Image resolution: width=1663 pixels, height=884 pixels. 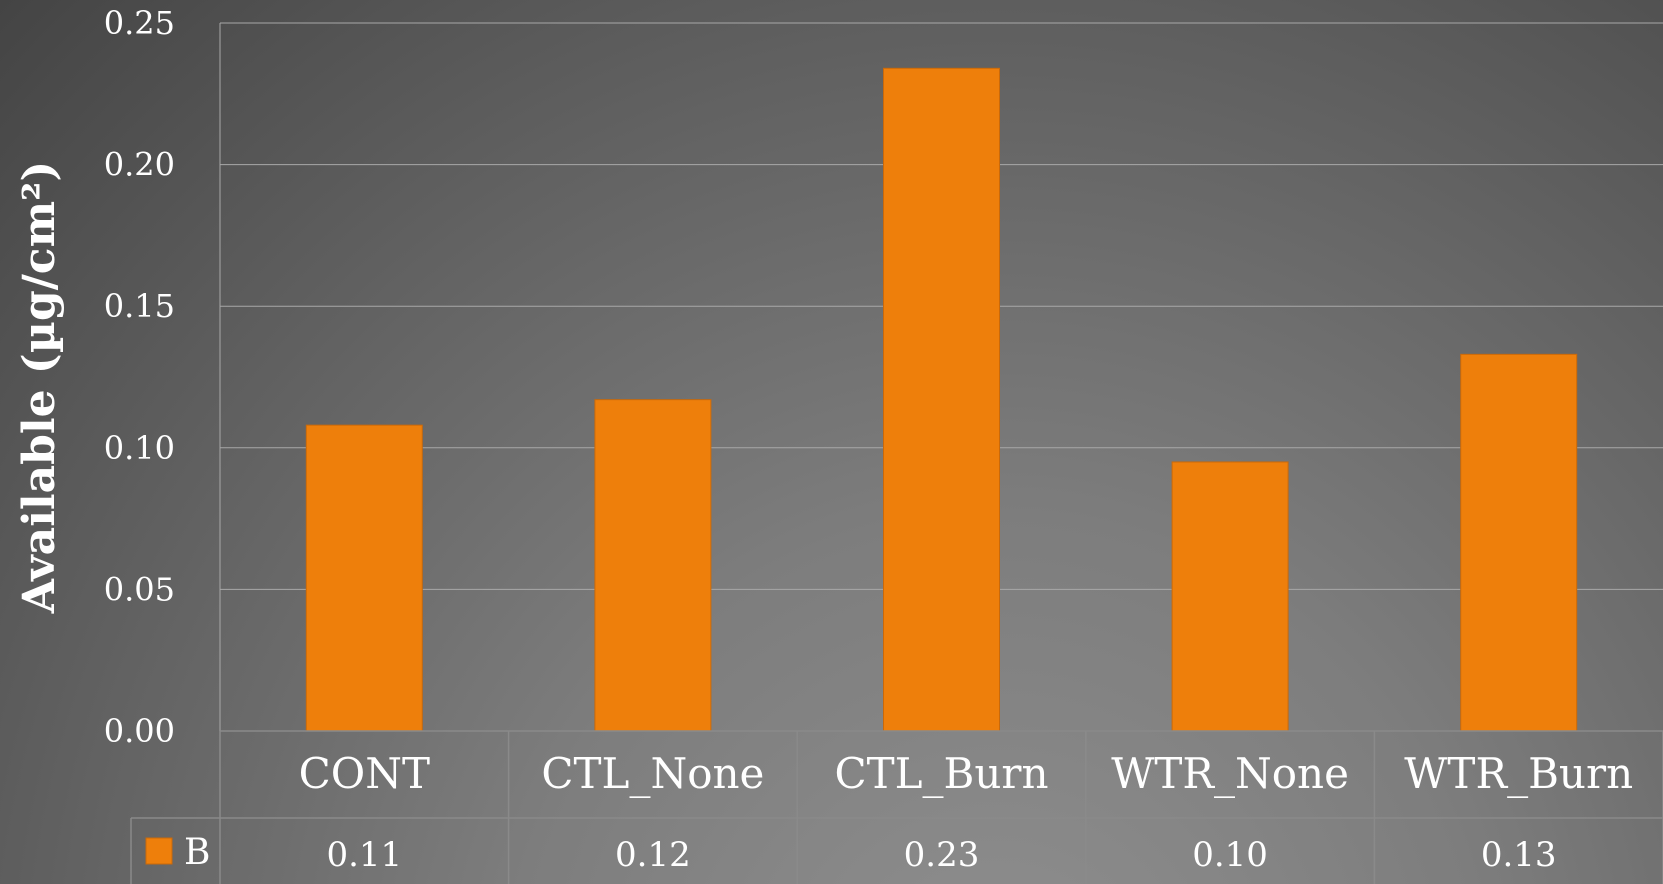 What do you see at coordinates (1230, 855) in the screenshot?
I see `value-label: 0.10` at bounding box center [1230, 855].